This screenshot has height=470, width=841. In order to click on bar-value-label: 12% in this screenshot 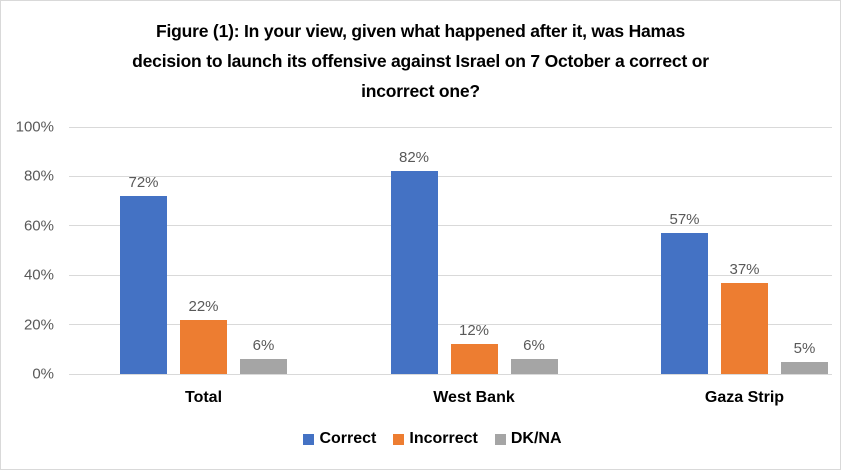, I will do `click(474, 331)`.